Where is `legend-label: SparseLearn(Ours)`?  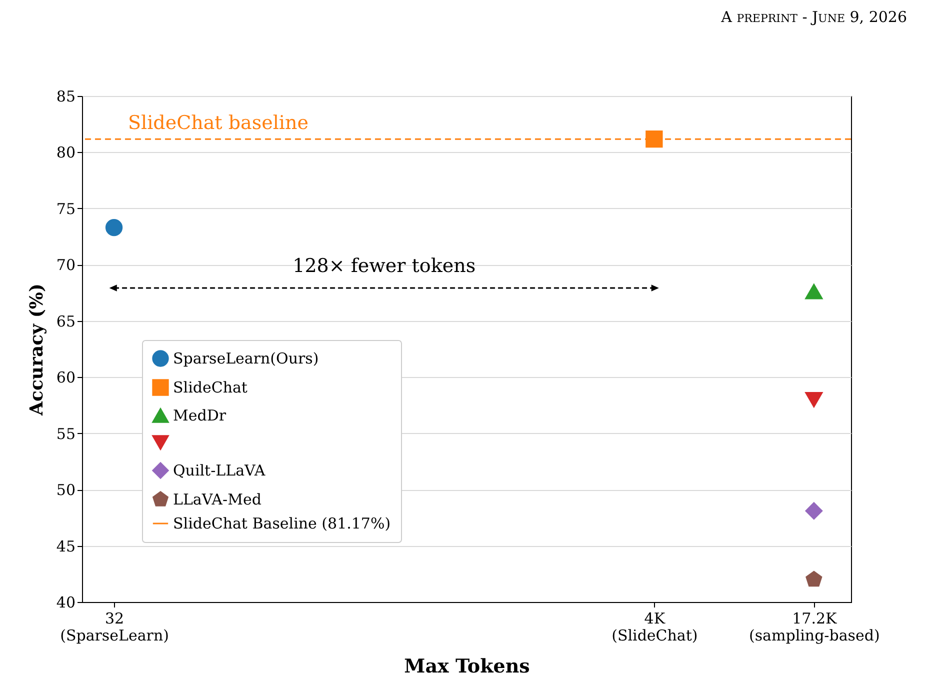
legend-label: SparseLearn(Ours) is located at coordinates (246, 359).